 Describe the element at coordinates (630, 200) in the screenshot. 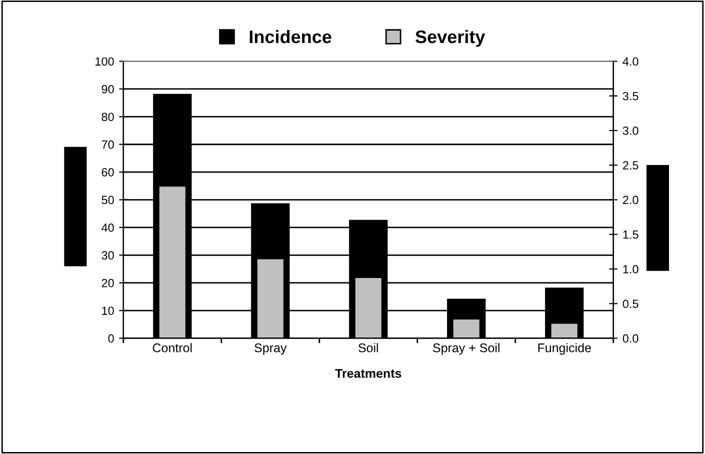

I see `y2-tick-label: 2.0` at that location.